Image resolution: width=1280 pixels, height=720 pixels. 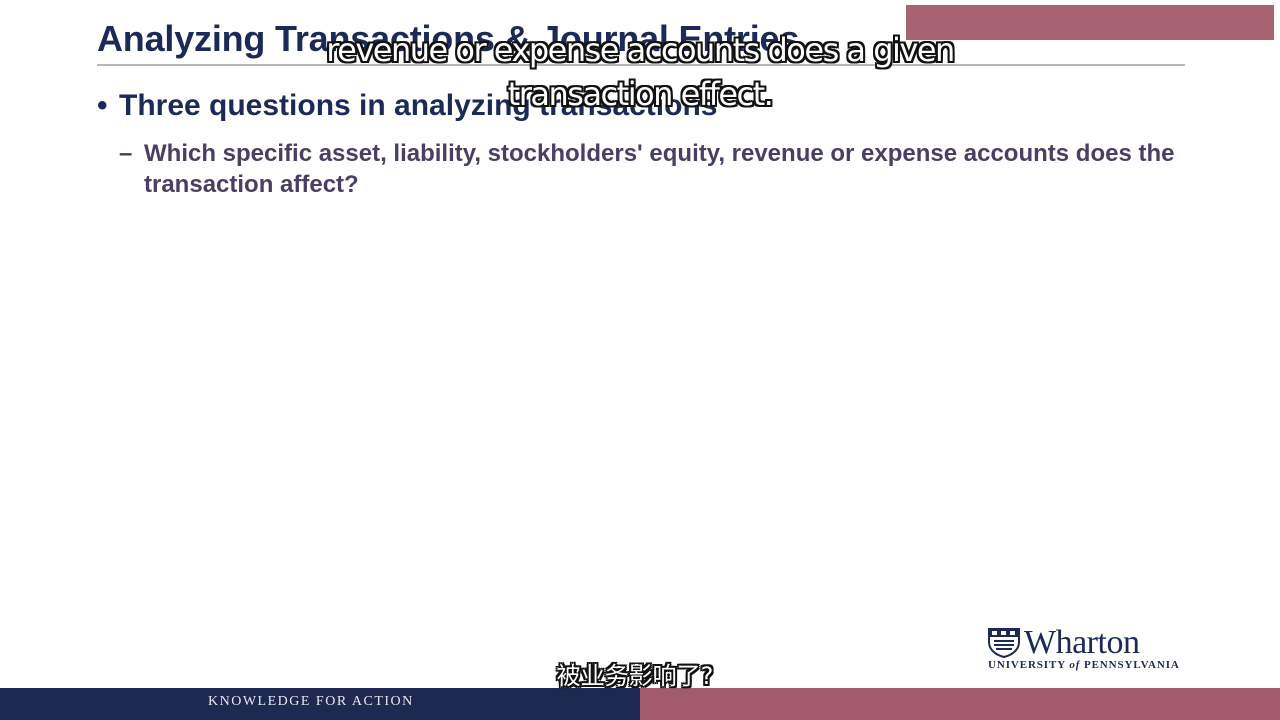 What do you see at coordinates (1130, 665) in the screenshot?
I see `logo-subtitle-suffix: PENNSYLVANIA` at bounding box center [1130, 665].